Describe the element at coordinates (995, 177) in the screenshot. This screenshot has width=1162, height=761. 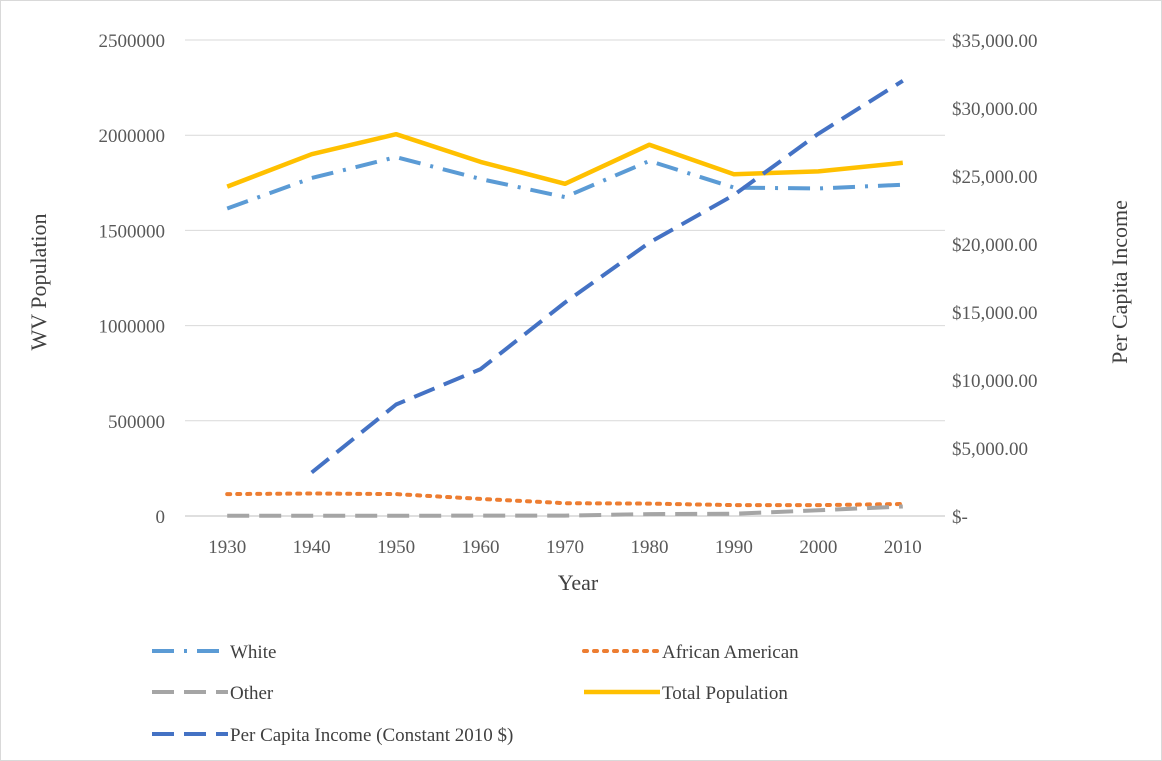
I see `y2-tick-label: $25,000.00` at that location.